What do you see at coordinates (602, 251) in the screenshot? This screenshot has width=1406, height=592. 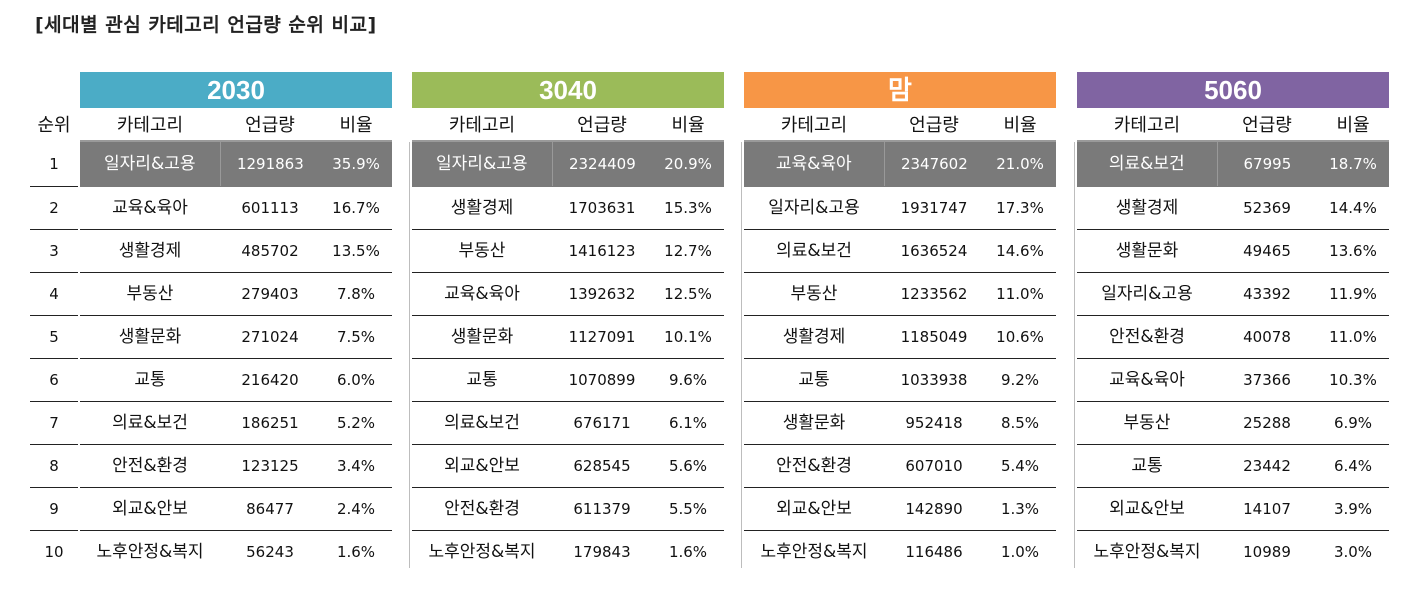 I see `count-cell: 1416123` at bounding box center [602, 251].